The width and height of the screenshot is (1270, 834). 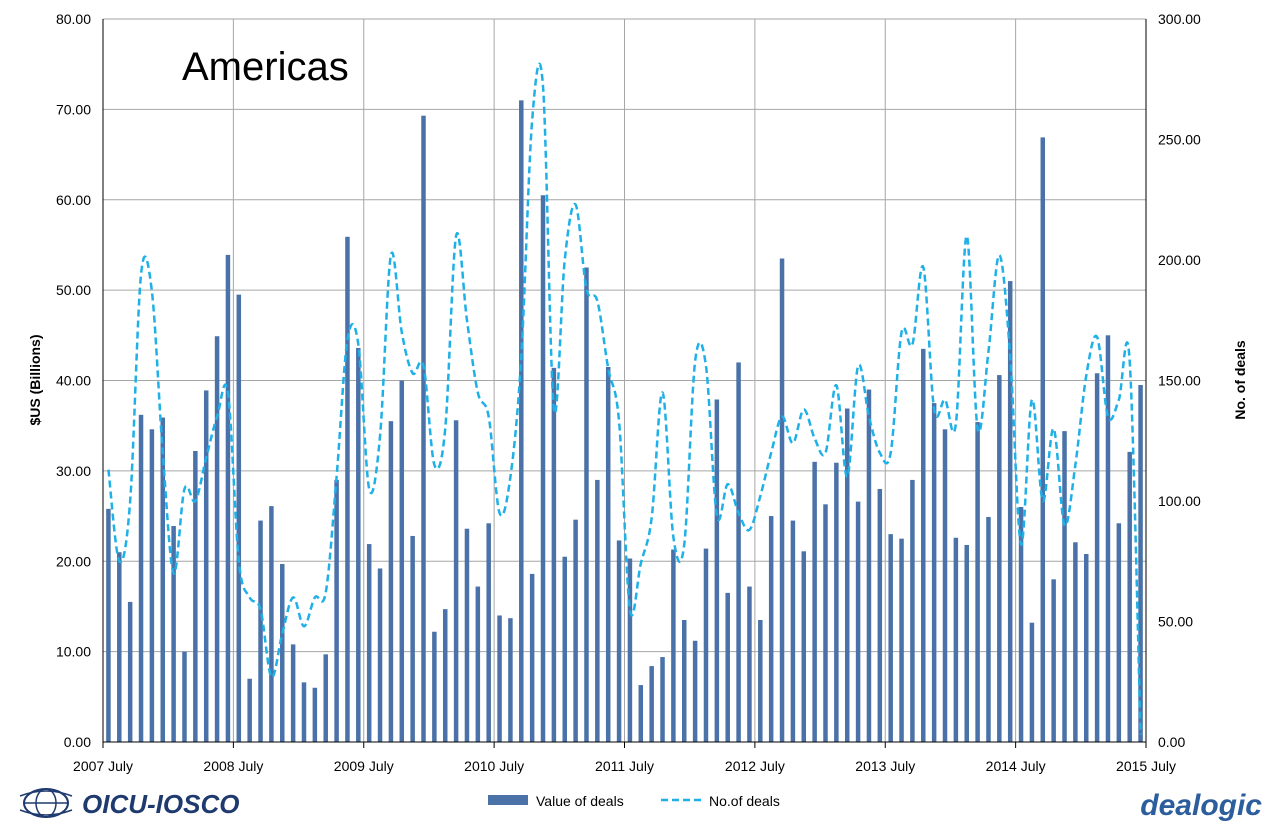 What do you see at coordinates (1179, 381) in the screenshot?
I see `y2-tick-label: 150.00` at bounding box center [1179, 381].